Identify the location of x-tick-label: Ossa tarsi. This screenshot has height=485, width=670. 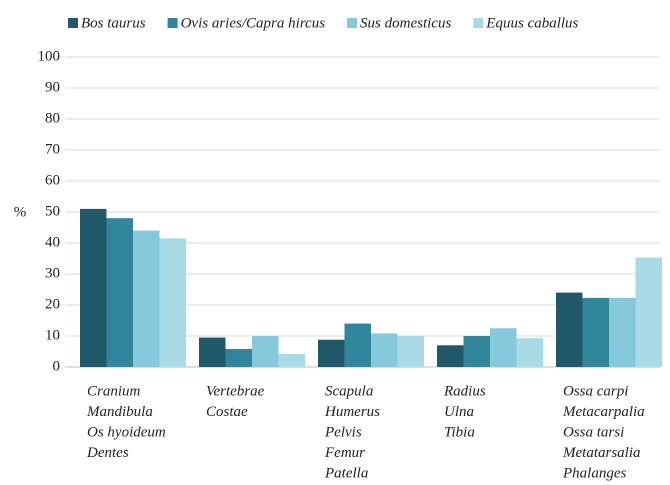
(593, 432).